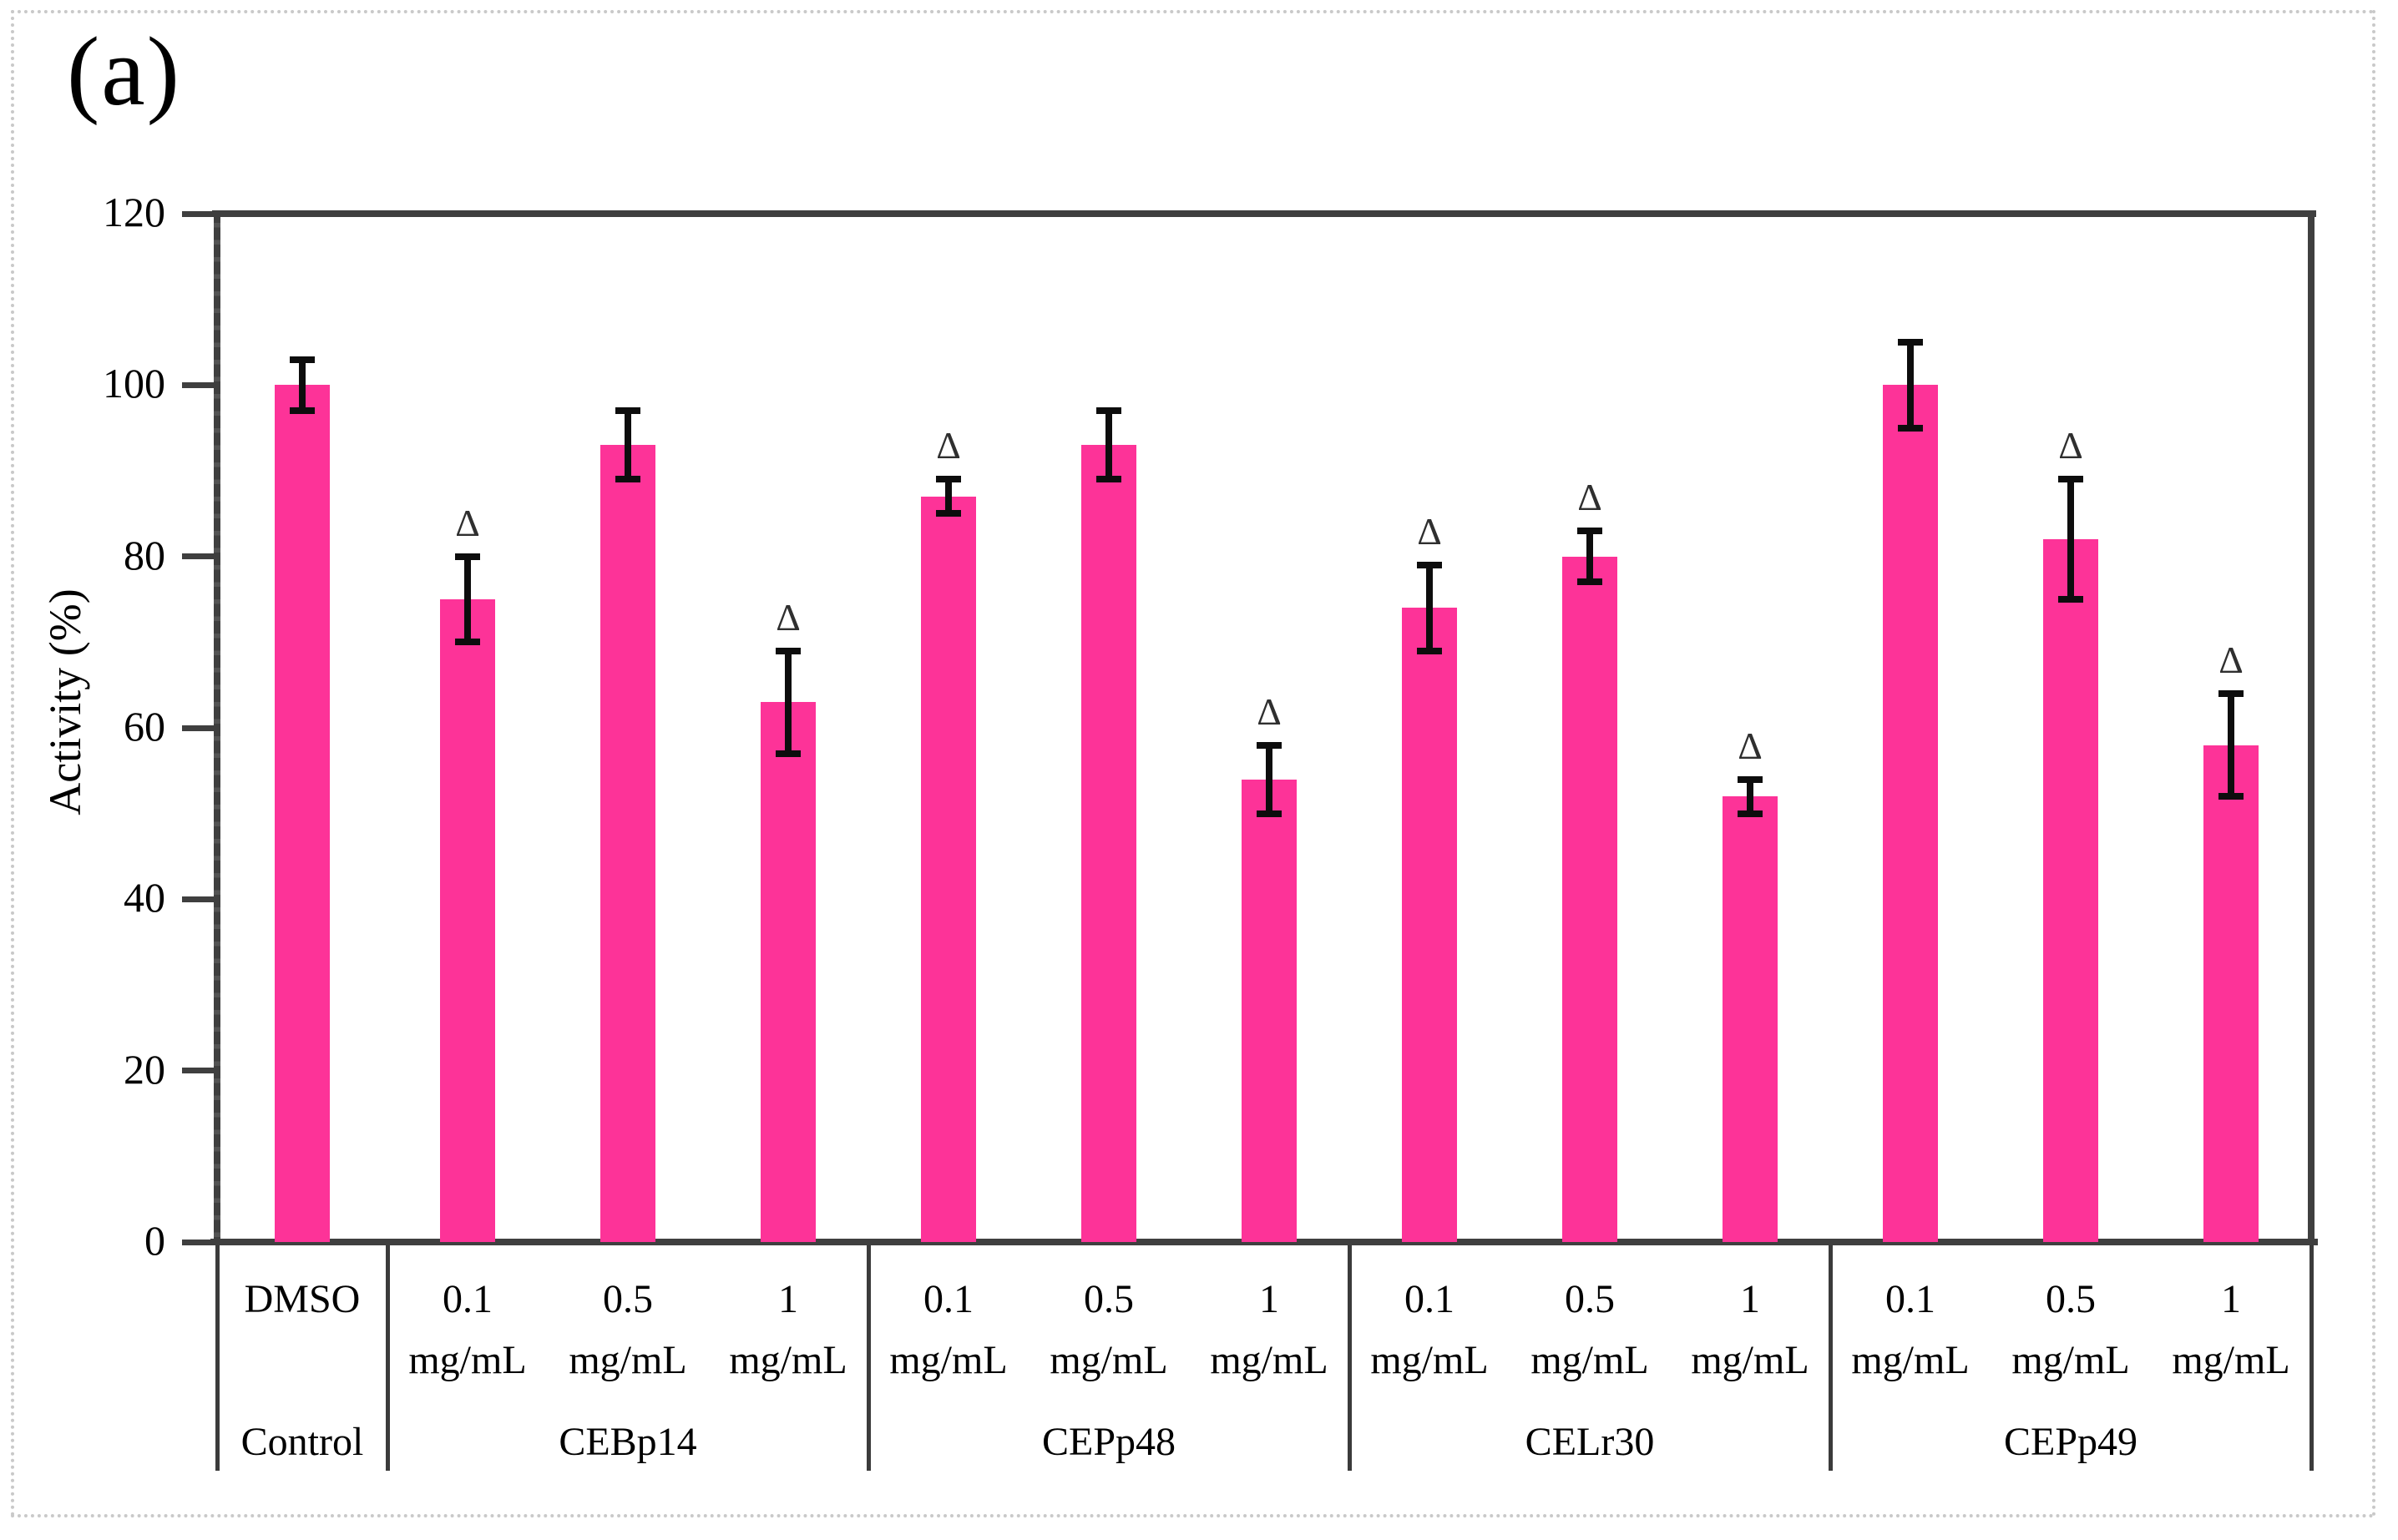 This screenshot has height=1540, width=2398. I want to click on y-tick-label: 40, so click(145, 897).